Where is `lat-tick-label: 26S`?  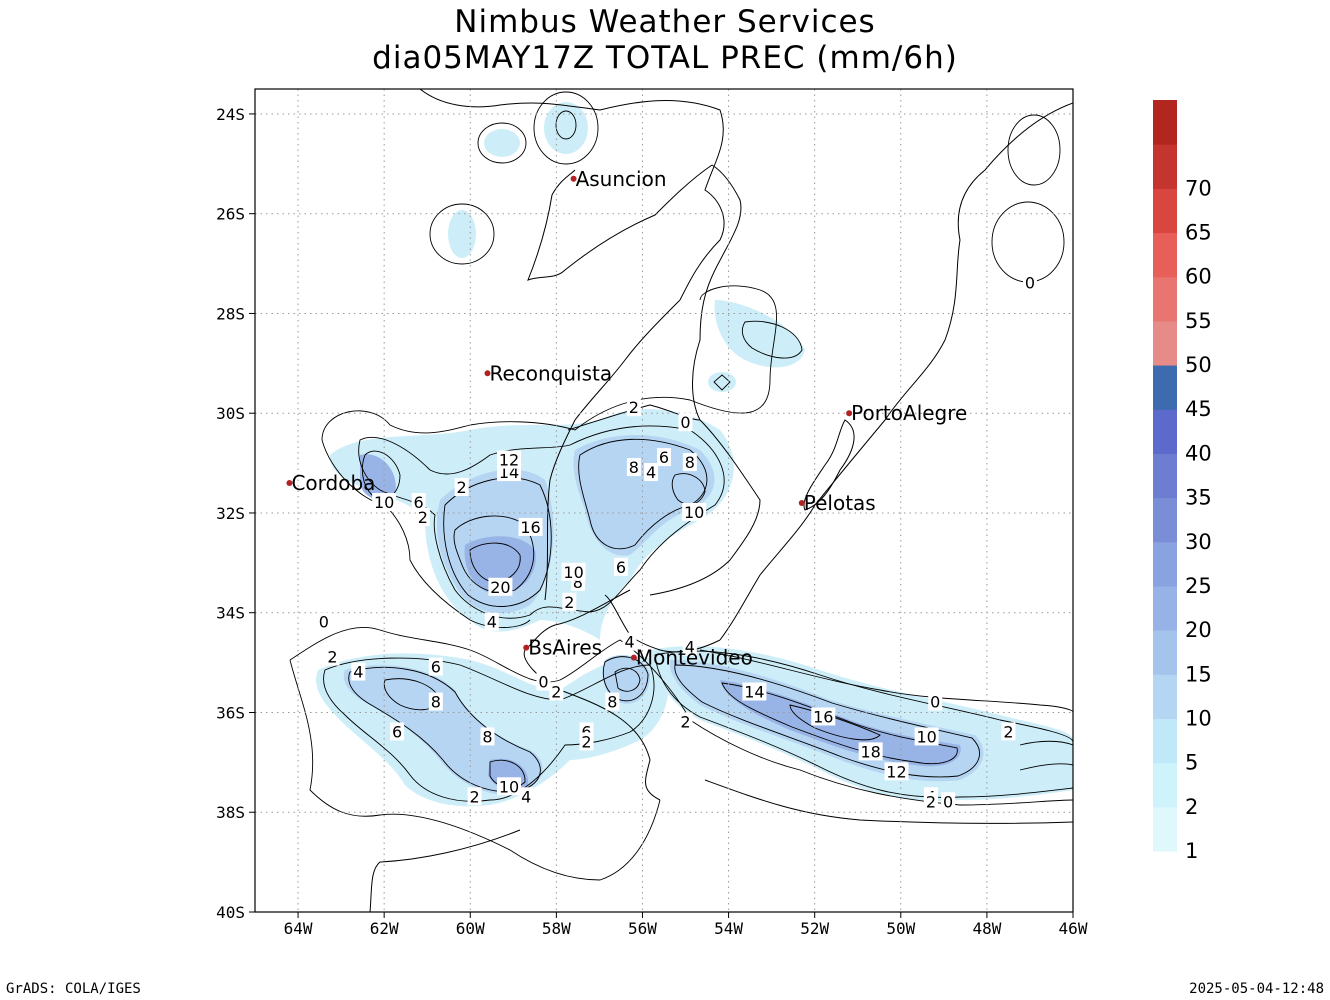 lat-tick-label: 26S is located at coordinates (230, 214).